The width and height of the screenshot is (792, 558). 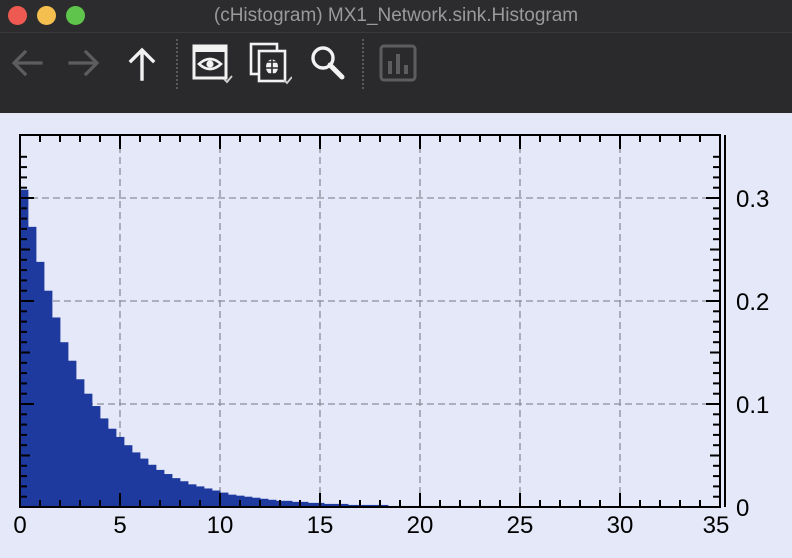 What do you see at coordinates (75, 15) in the screenshot?
I see `maximize-window-button` at bounding box center [75, 15].